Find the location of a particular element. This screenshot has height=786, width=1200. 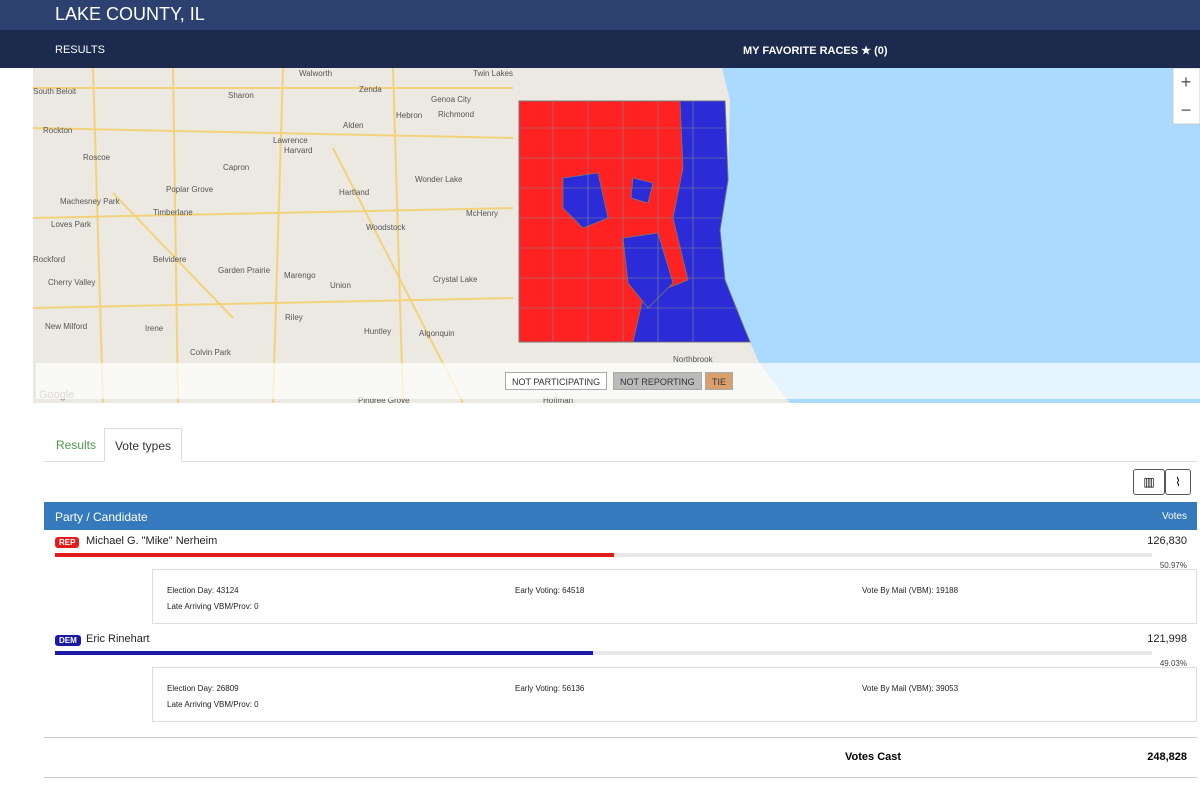

total-label: Votes Cast is located at coordinates (873, 757).